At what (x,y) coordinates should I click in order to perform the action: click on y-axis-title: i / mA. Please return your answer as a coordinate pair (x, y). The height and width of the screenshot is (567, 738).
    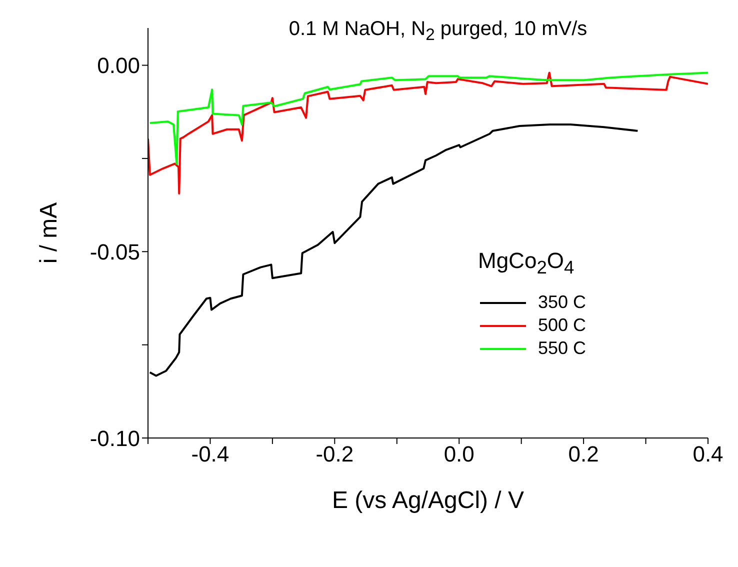
    Looking at the image, I should click on (49, 233).